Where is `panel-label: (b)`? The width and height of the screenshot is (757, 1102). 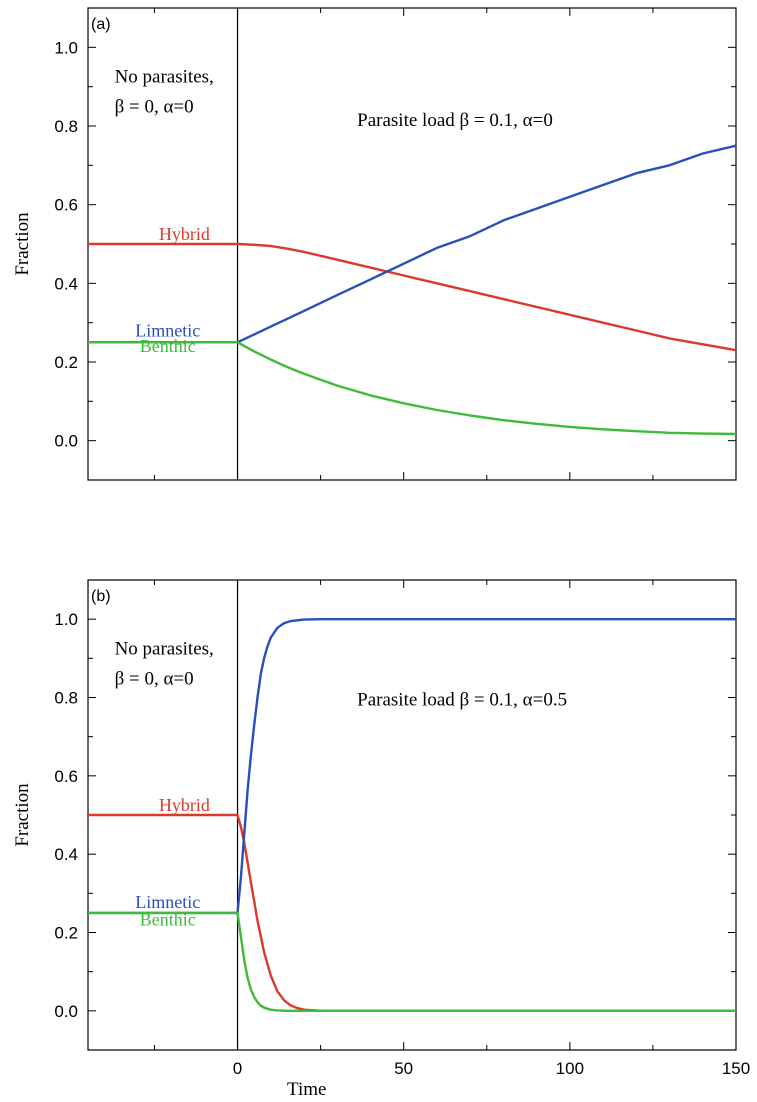 panel-label: (b) is located at coordinates (101, 596).